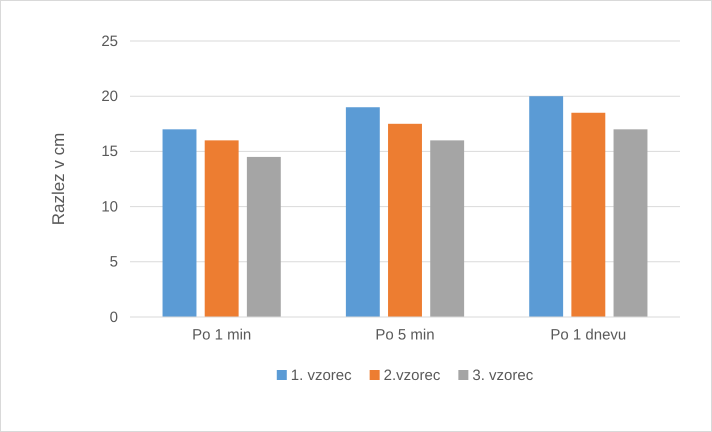 The width and height of the screenshot is (712, 432). I want to click on y-tick-label: 5, so click(114, 262).